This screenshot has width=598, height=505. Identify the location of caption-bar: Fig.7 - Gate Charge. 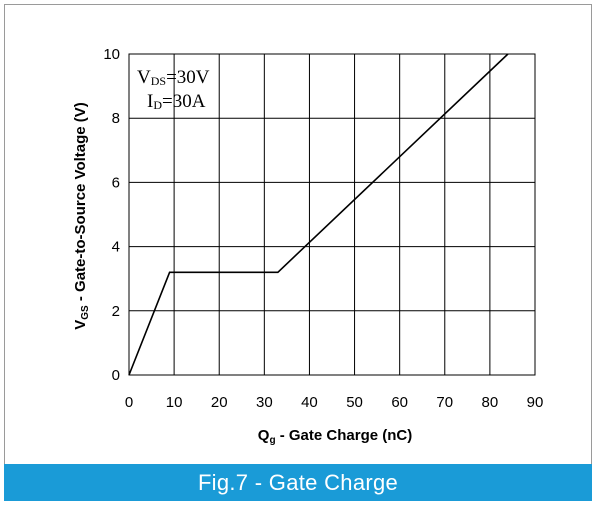
(298, 482).